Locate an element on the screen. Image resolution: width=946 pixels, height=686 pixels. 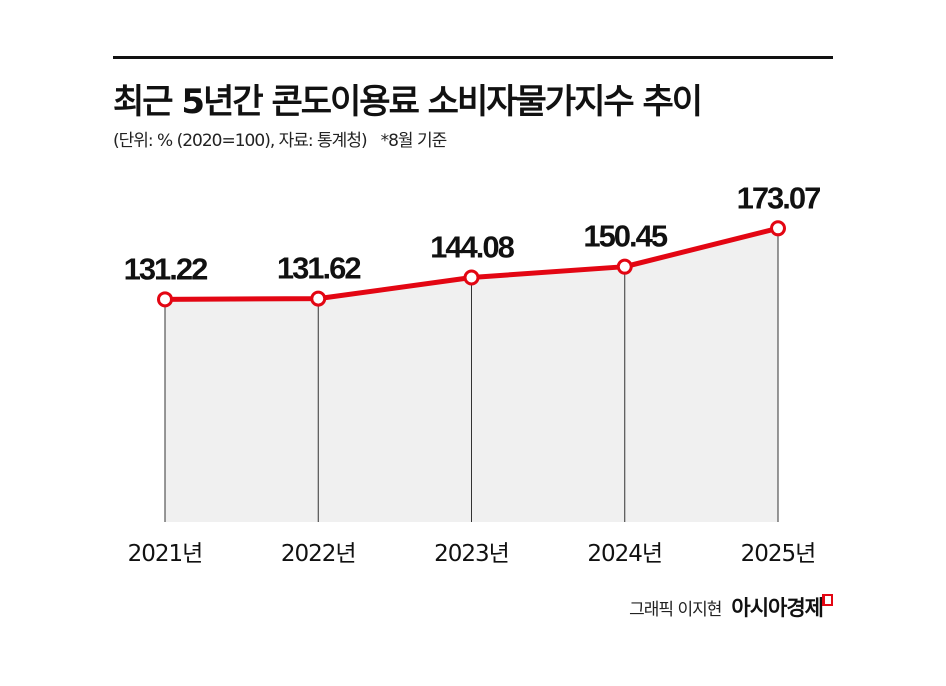
publisher-logo: 아시아경제 is located at coordinates (782, 607).